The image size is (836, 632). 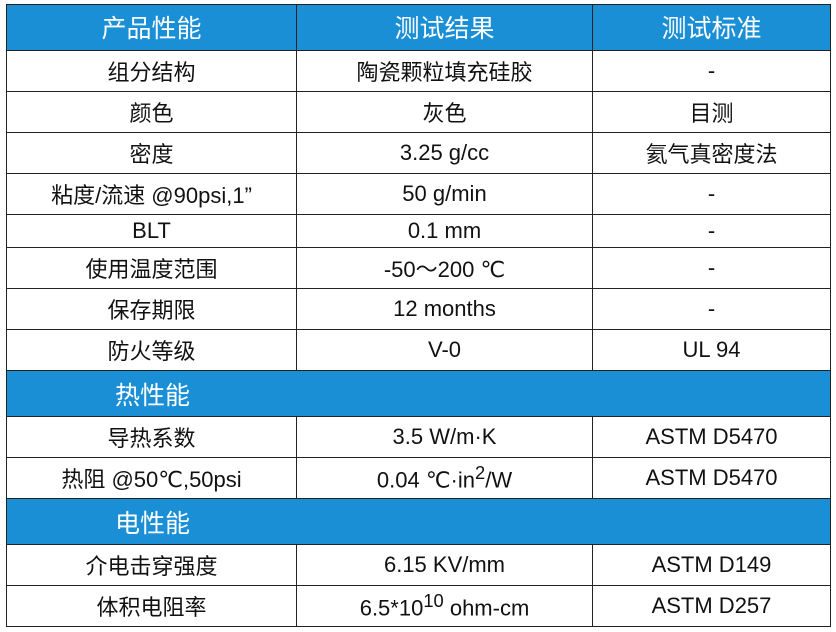 What do you see at coordinates (151, 437) in the screenshot?
I see `property-cell: 导热系数` at bounding box center [151, 437].